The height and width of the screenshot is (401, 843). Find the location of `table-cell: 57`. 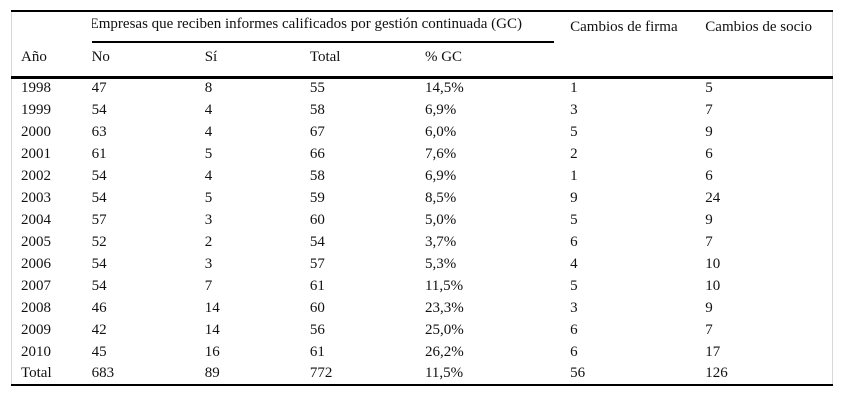

table-cell: 57 is located at coordinates (317, 263).